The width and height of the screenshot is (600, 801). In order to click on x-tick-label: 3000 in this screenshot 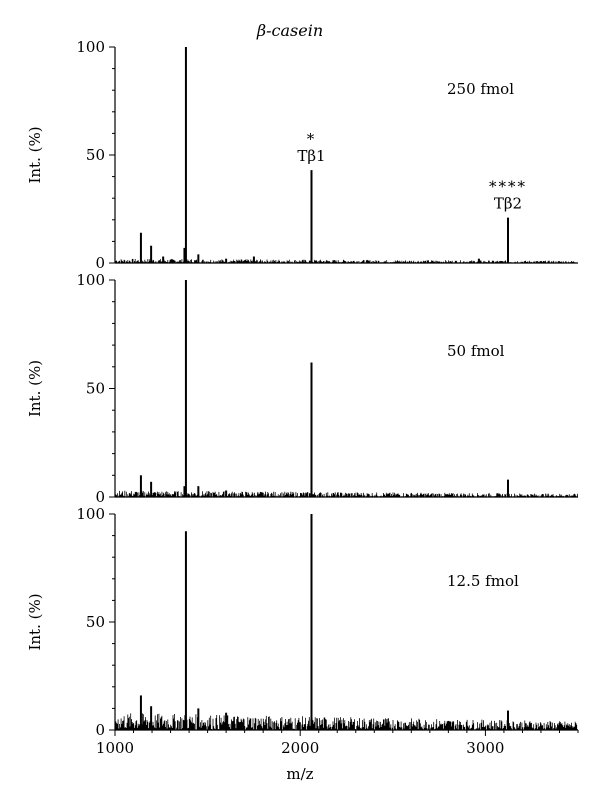, I will do `click(485, 748)`.